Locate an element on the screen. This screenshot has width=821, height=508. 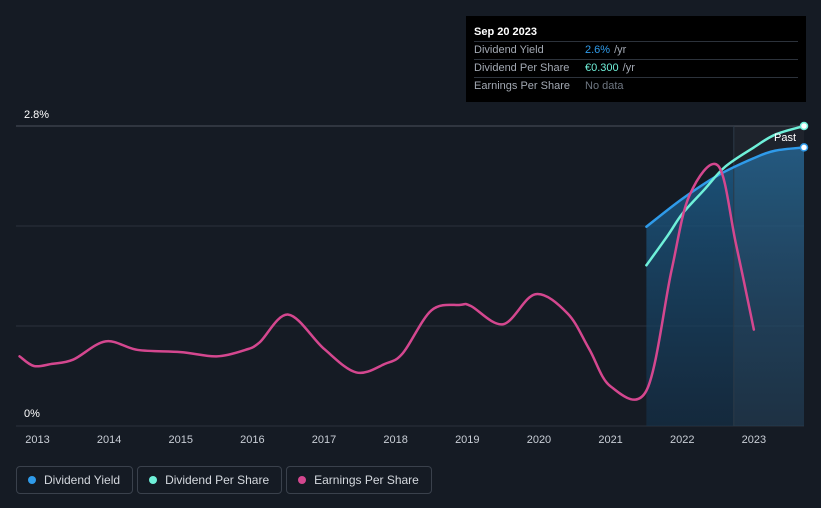
tooltip-row-dividend-per-share: Dividend Per Share €0.300 /yr is located at coordinates (636, 68).